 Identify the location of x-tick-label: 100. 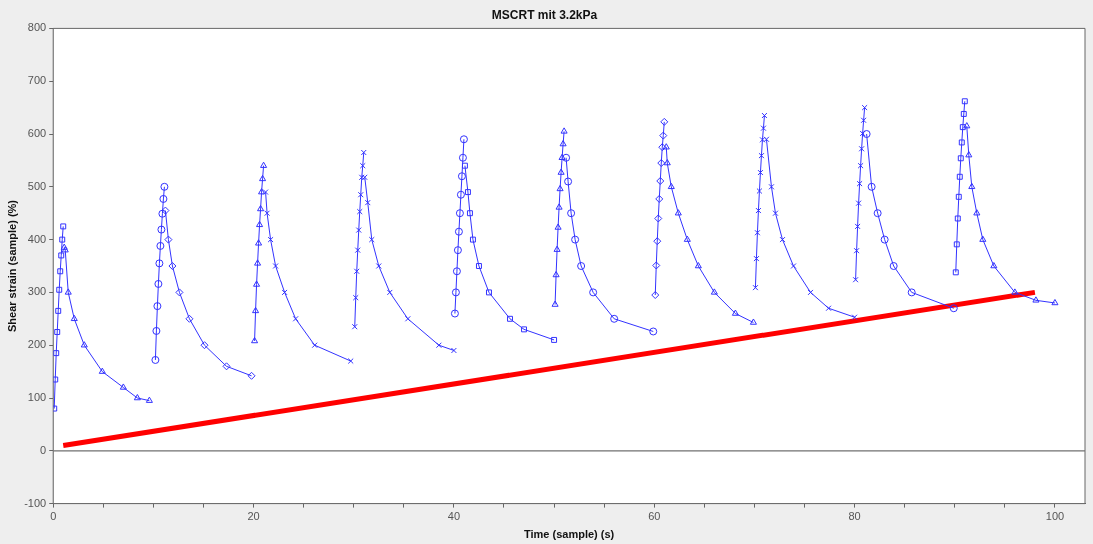
(1055, 516).